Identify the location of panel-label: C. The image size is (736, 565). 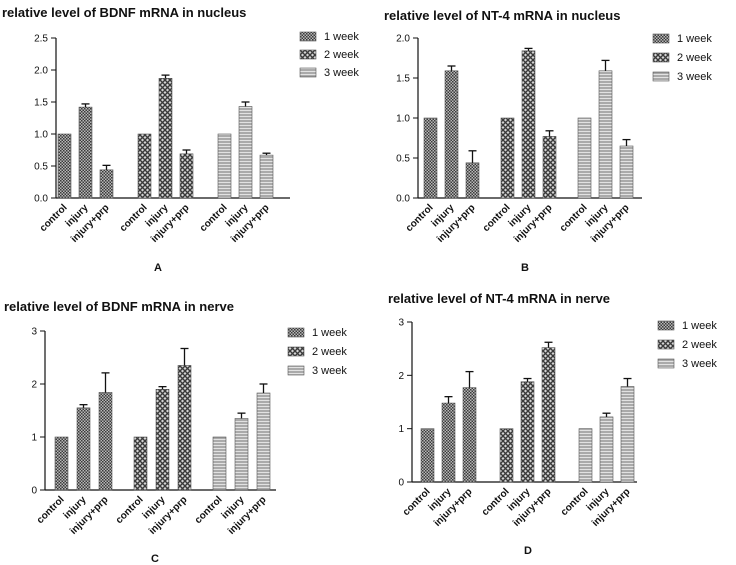
(155, 559).